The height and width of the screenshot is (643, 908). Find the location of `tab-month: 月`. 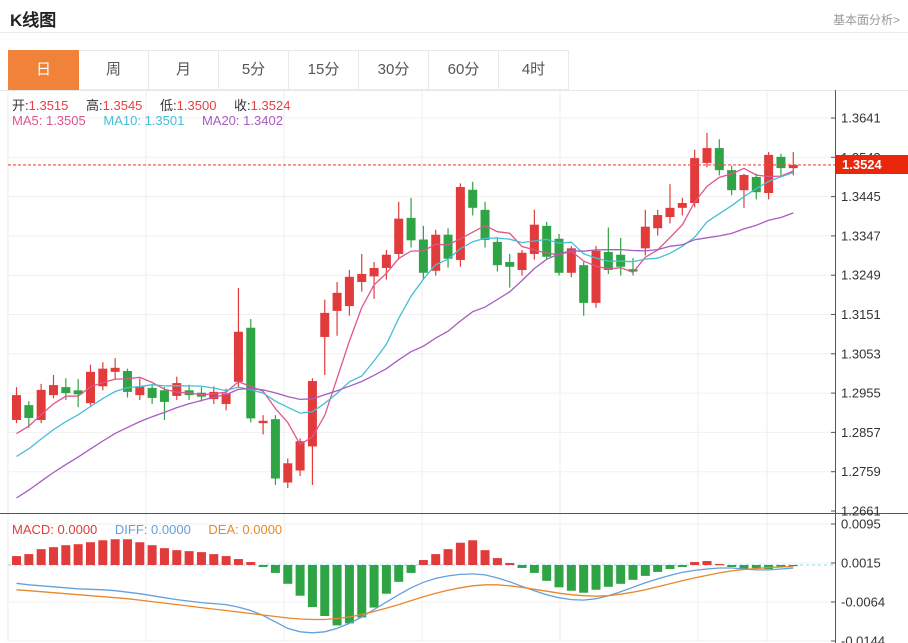

tab-month: 月 is located at coordinates (184, 70).